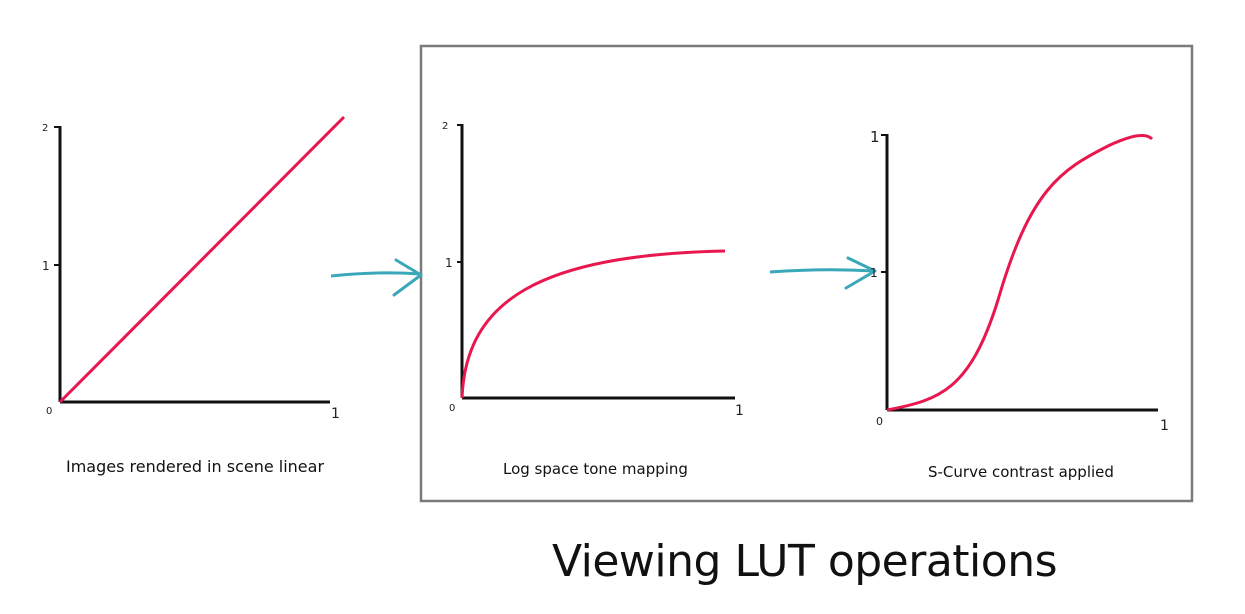  Describe the element at coordinates (1020, 272) in the screenshot. I see `s-curve` at that location.